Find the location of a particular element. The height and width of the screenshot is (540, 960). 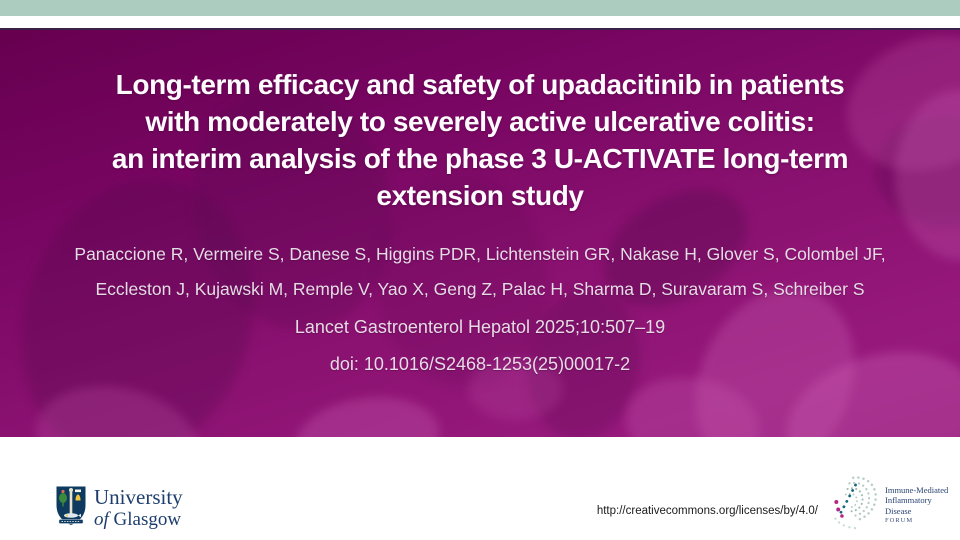

glasgow-logo-text: University of Glasgow is located at coordinates (138, 507).